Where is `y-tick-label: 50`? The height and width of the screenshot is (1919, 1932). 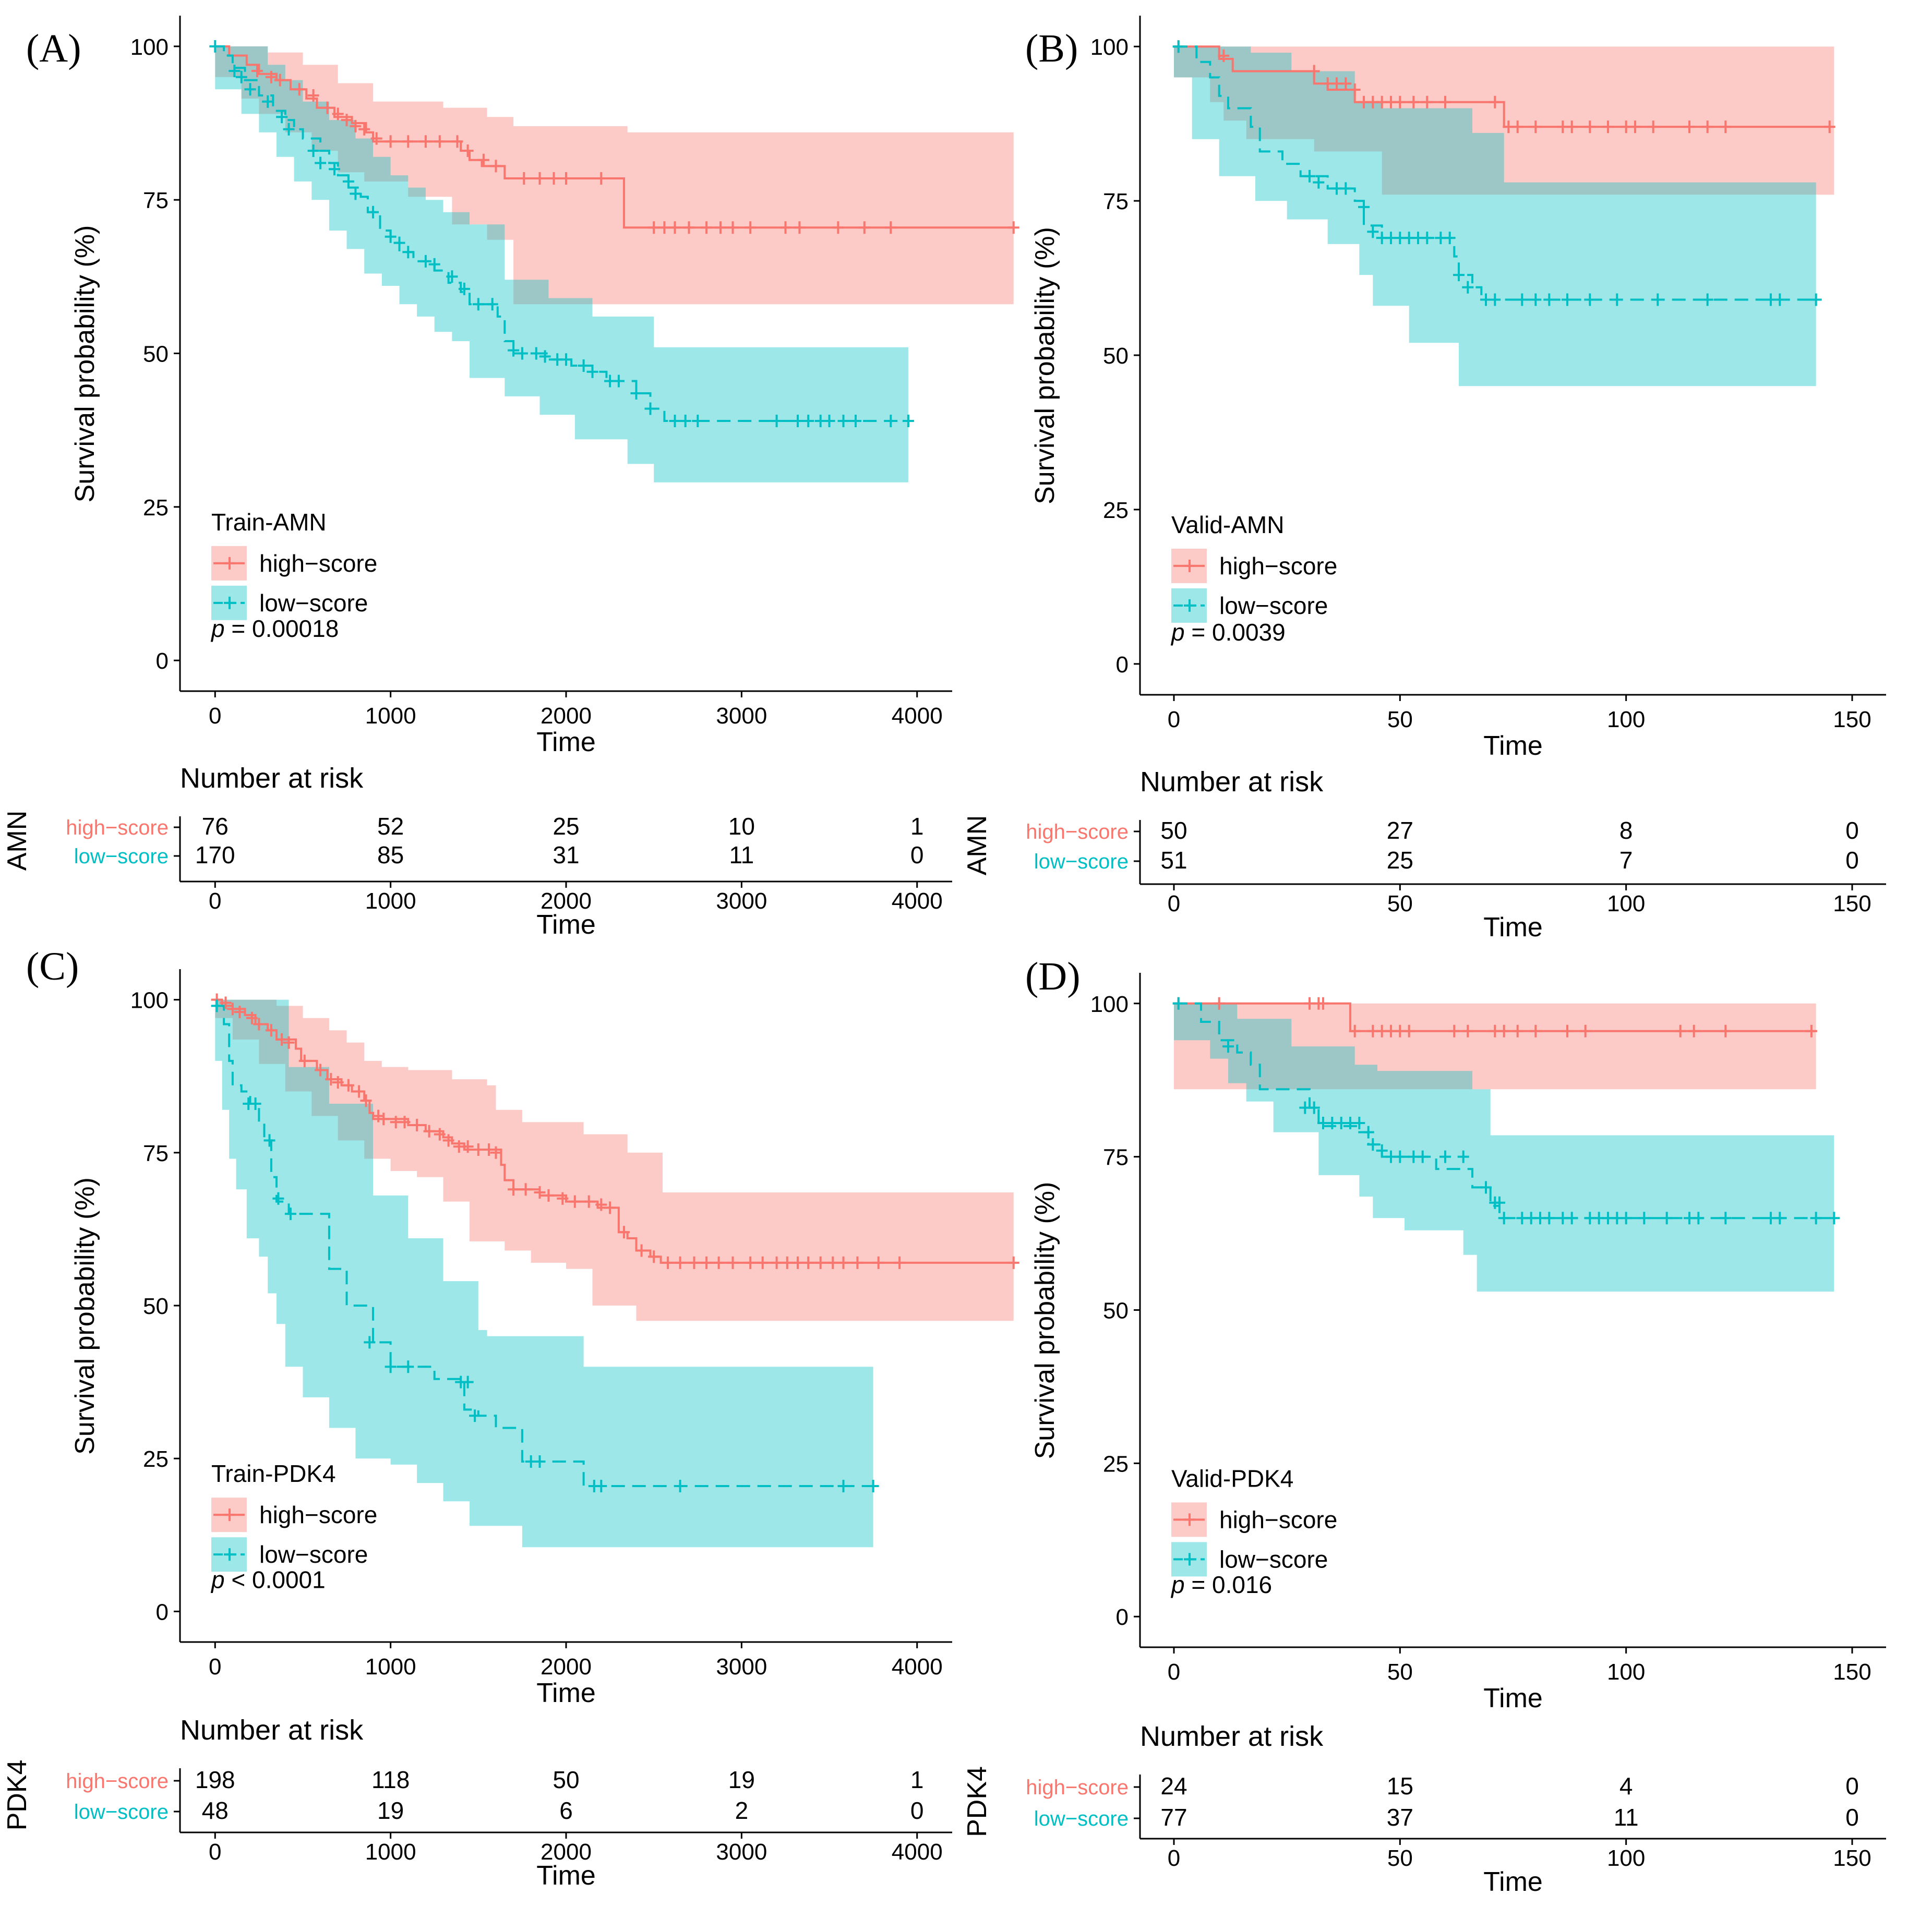 y-tick-label: 50 is located at coordinates (1116, 1311).